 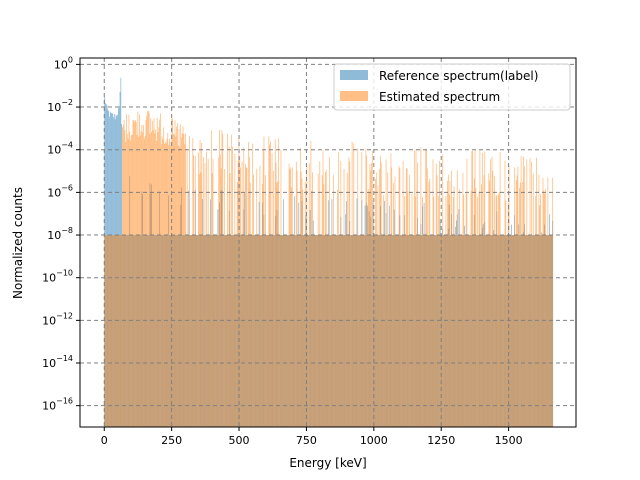 What do you see at coordinates (441, 440) in the screenshot?
I see `x-tick-label: 1250` at bounding box center [441, 440].